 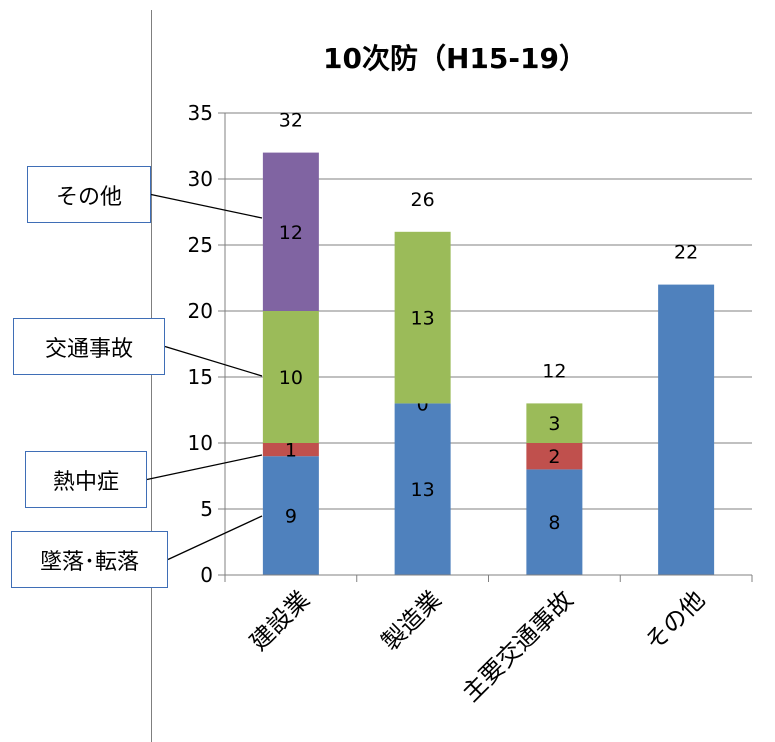 I want to click on total-label: 22, so click(x=686, y=253).